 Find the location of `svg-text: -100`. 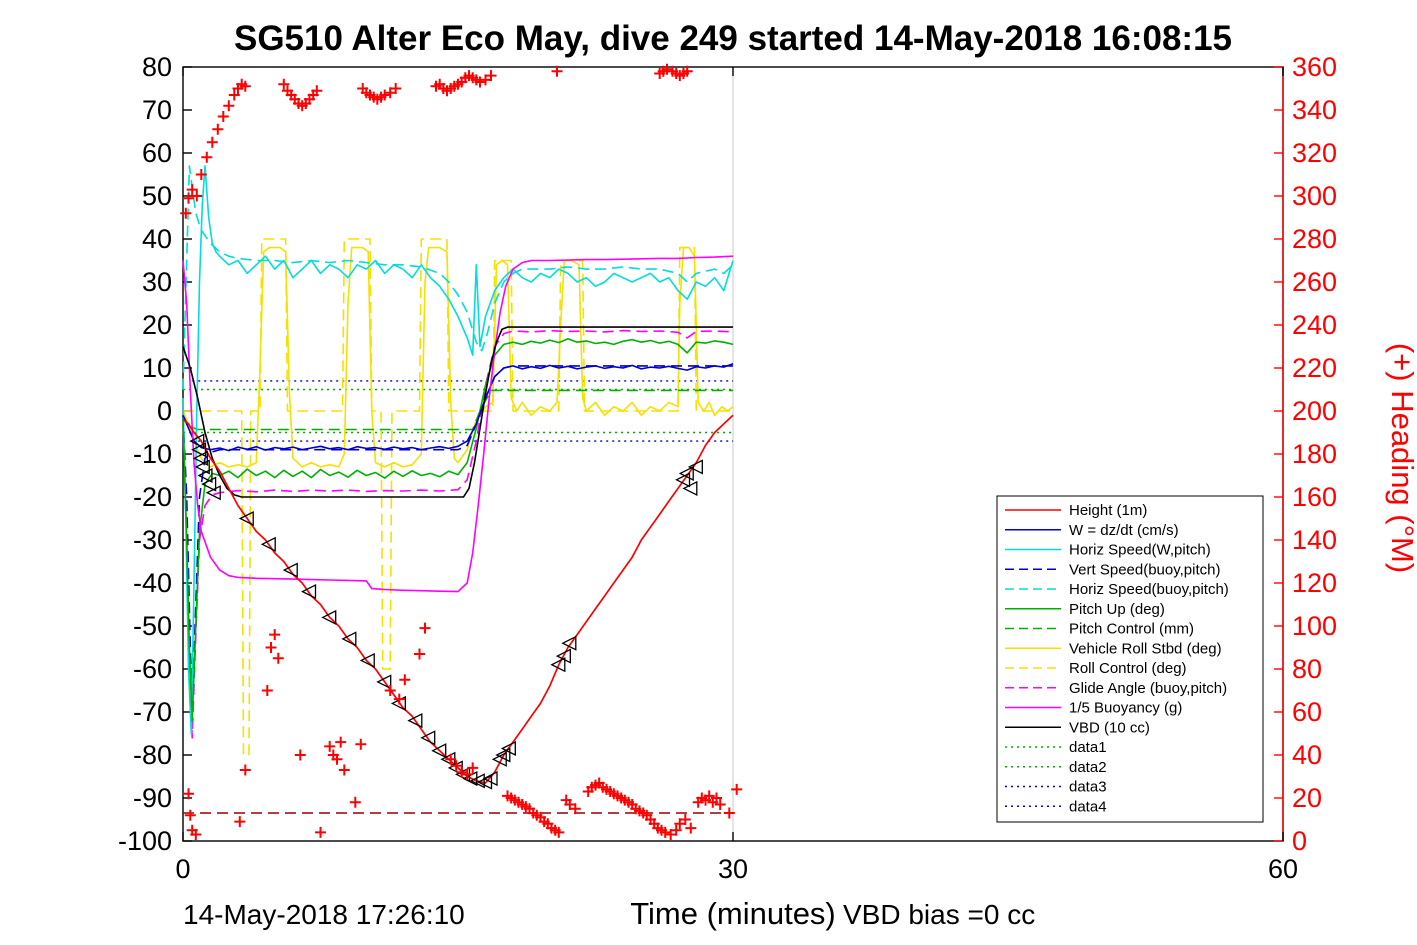

svg-text: -100 is located at coordinates (145, 841).